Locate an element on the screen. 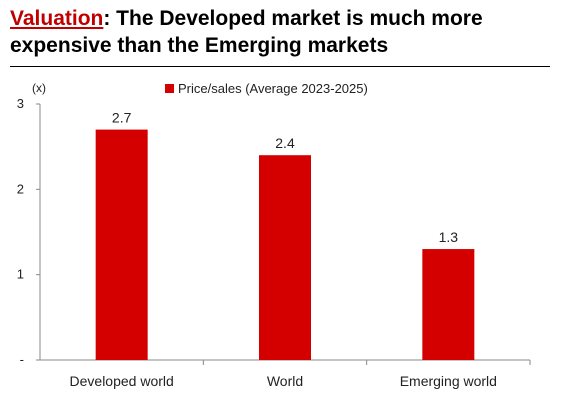 This screenshot has height=410, width=580. y-tick-label: 2 is located at coordinates (20, 188).